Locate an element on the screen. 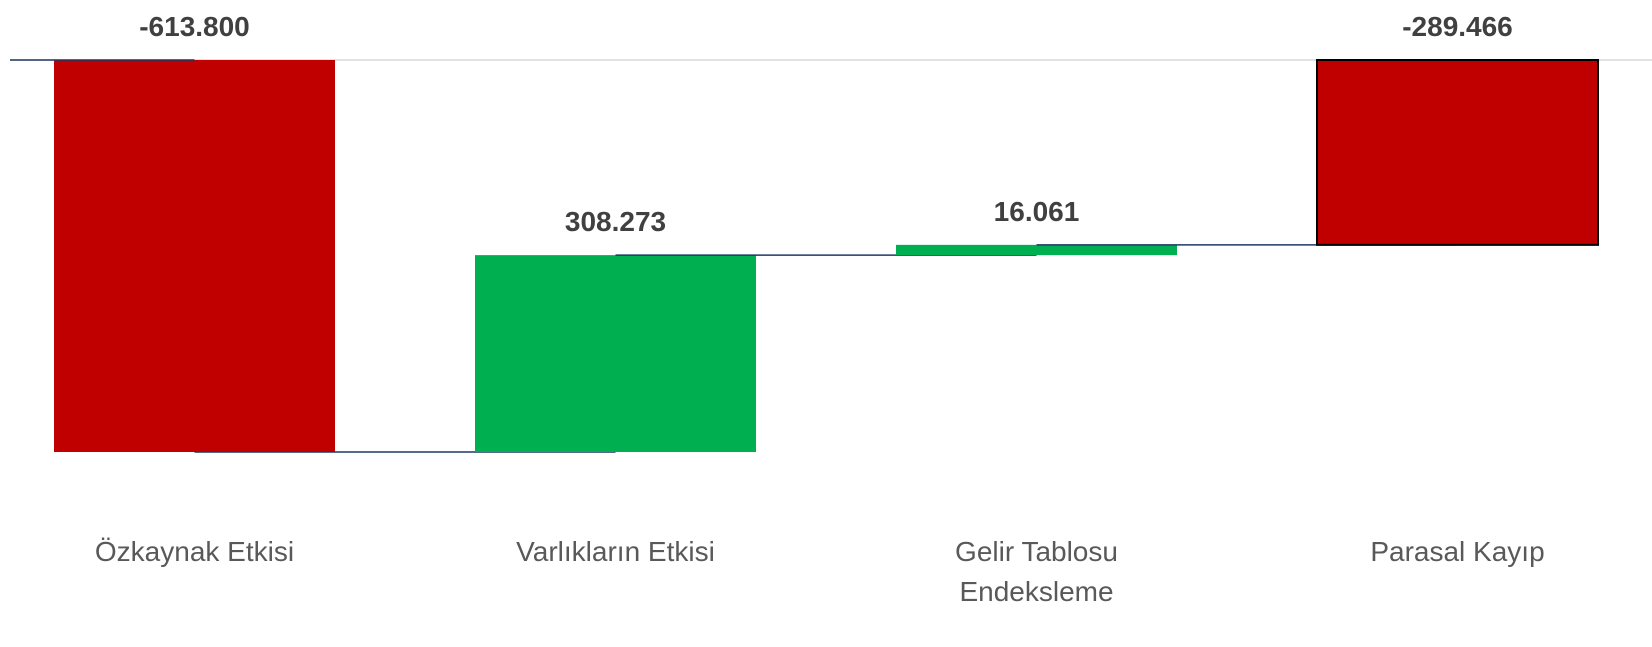 This screenshot has height=647, width=1652. x-tick-label: Varlıkların Etkisi is located at coordinates (615, 551).